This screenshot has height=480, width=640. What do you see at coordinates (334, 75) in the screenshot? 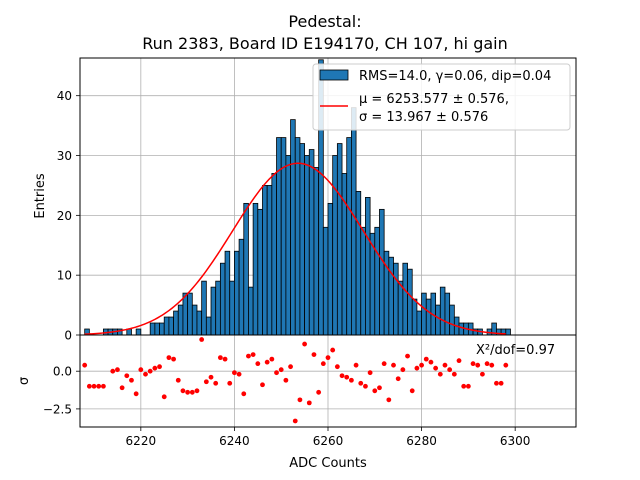
I see `legend-hist-swatch` at bounding box center [334, 75].